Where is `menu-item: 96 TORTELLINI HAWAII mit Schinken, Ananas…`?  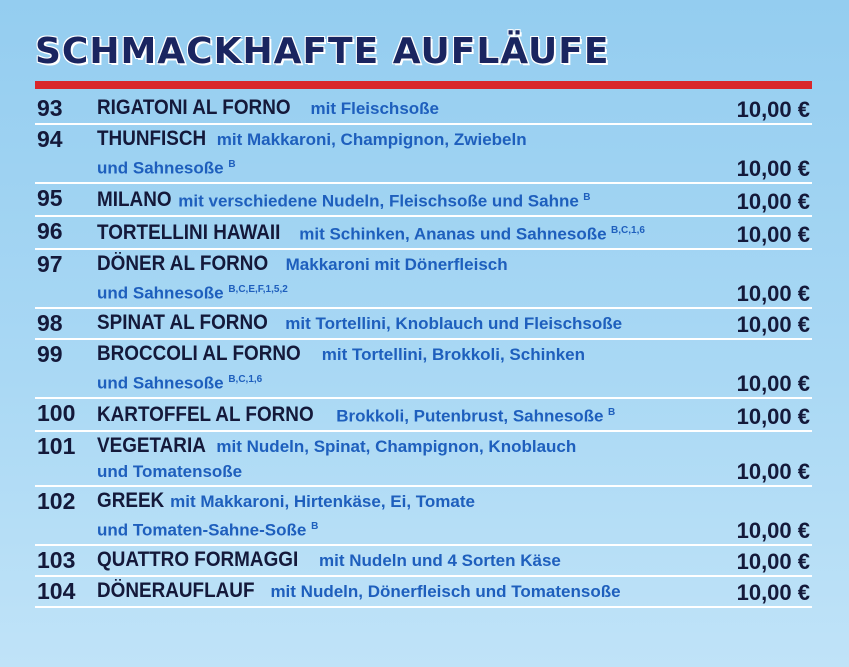 menu-item: 96 TORTELLINI HAWAII mit Schinken, Ananas… is located at coordinates (423, 234).